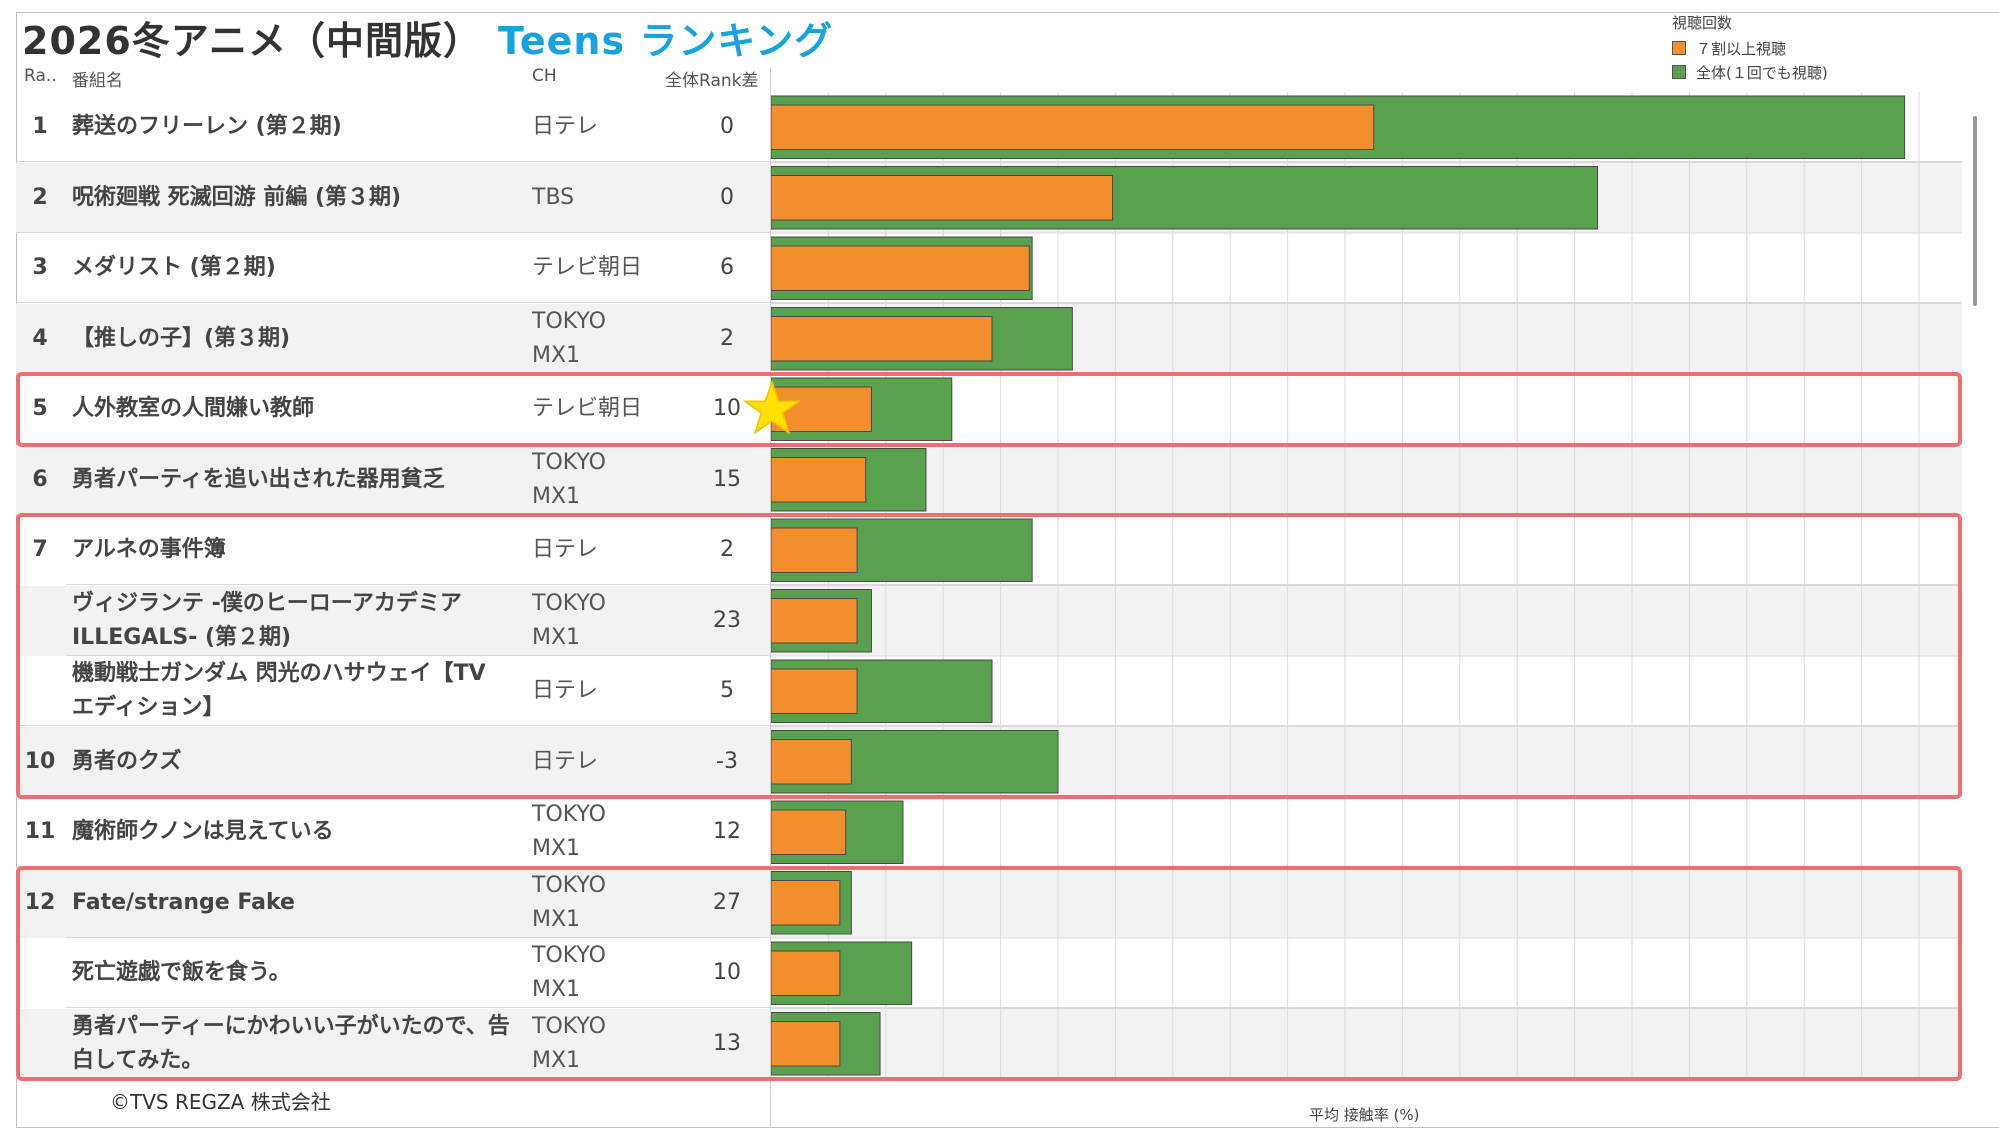 The image size is (1999, 1132). What do you see at coordinates (989, 550) in the screenshot?
I see `table-row: 7 アルネの事件簿 日テレ 2` at bounding box center [989, 550].